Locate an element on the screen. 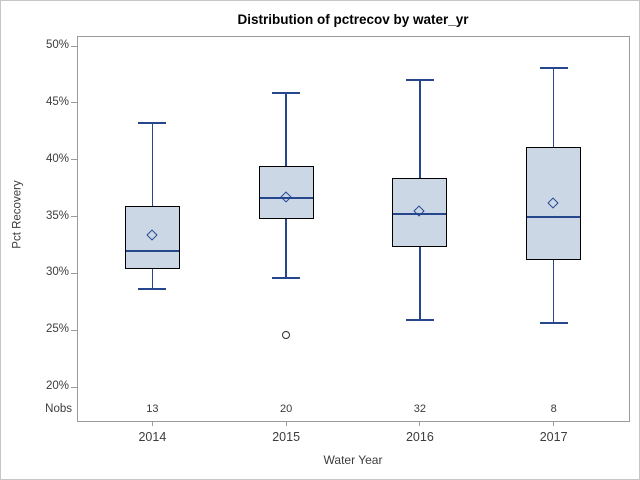  x-tick-label: 2014 is located at coordinates (152, 437).